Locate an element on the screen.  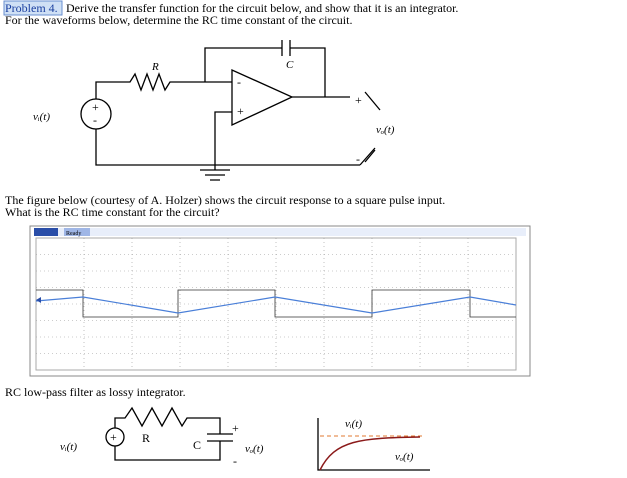
problem-label: Problem 4. is located at coordinates (31, 8).